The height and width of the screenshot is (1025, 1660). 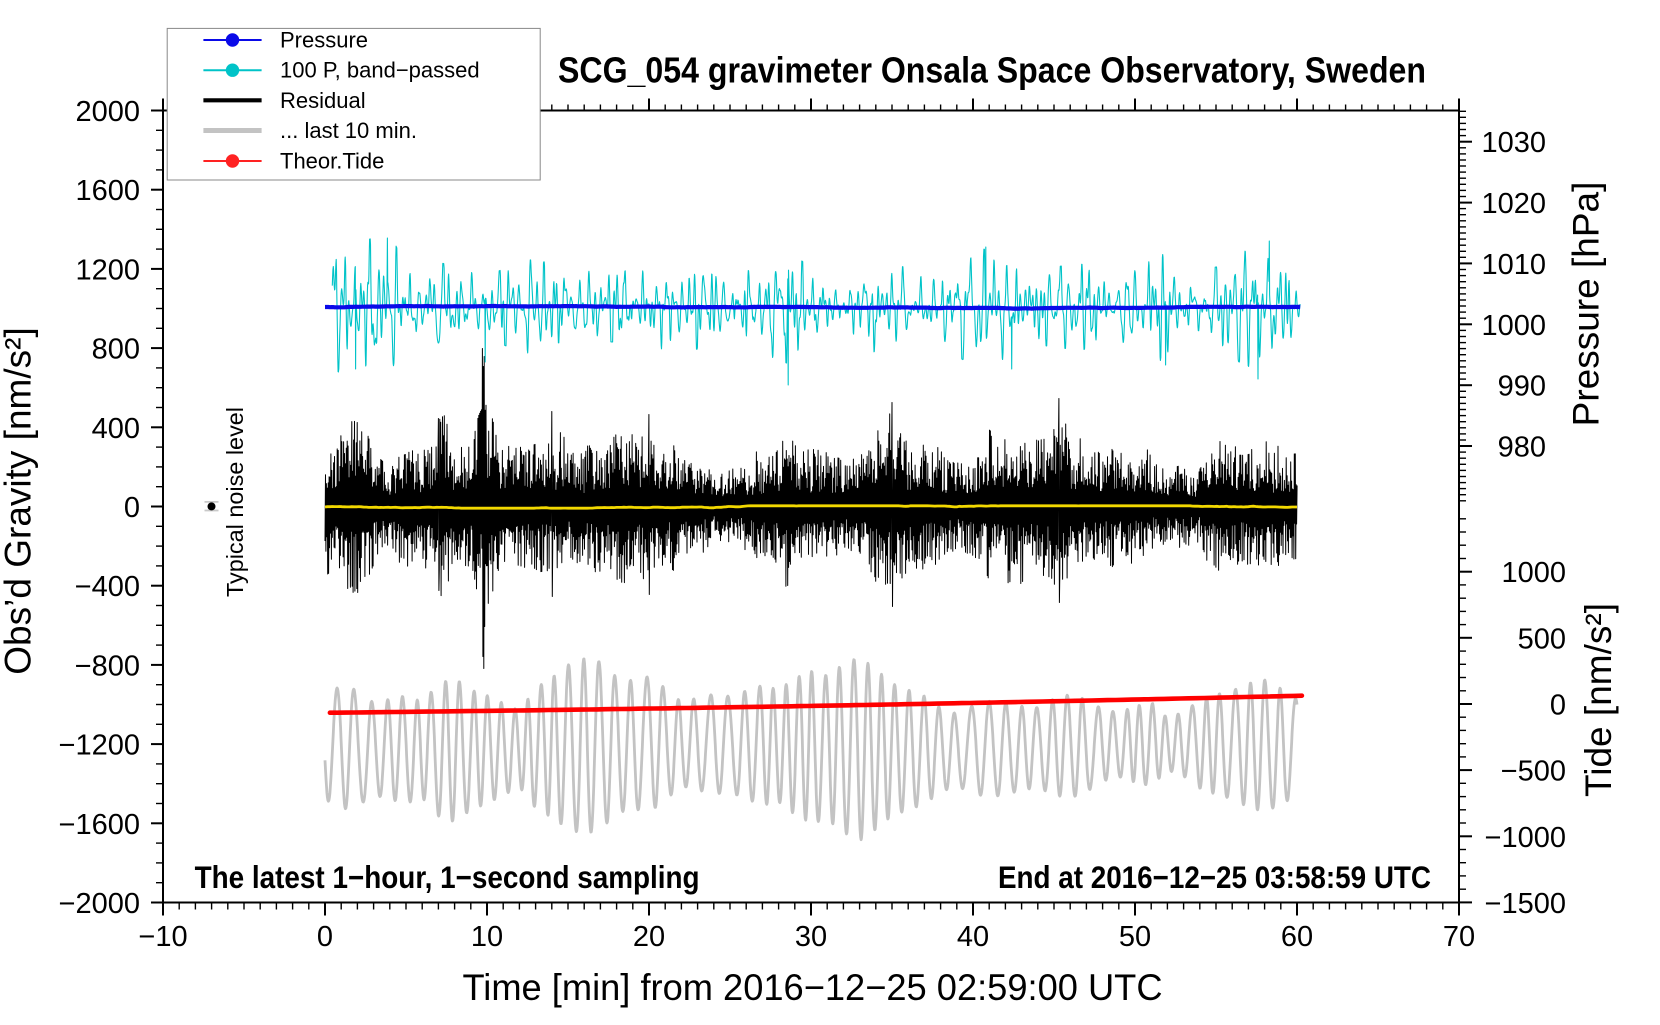 What do you see at coordinates (1533, 772) in the screenshot?
I see `svg-text: −500` at bounding box center [1533, 772].